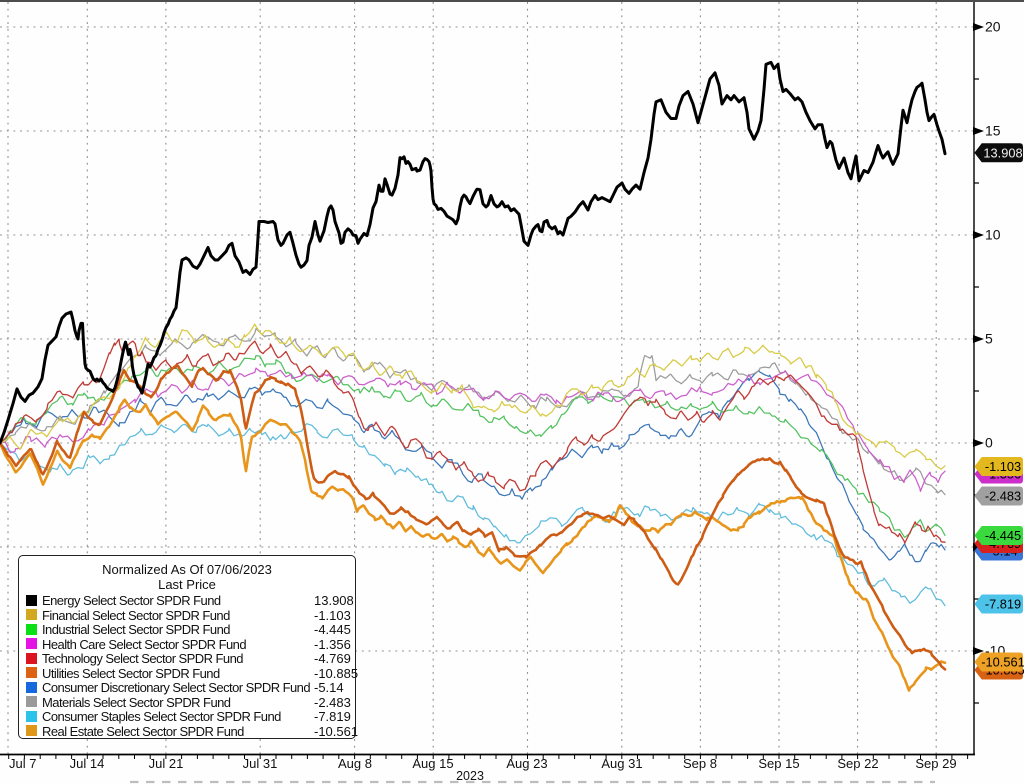 Image resolution: width=1024 pixels, height=784 pixels. What do you see at coordinates (526, 763) in the screenshot?
I see `svg-text: Aug 23` at bounding box center [526, 763].